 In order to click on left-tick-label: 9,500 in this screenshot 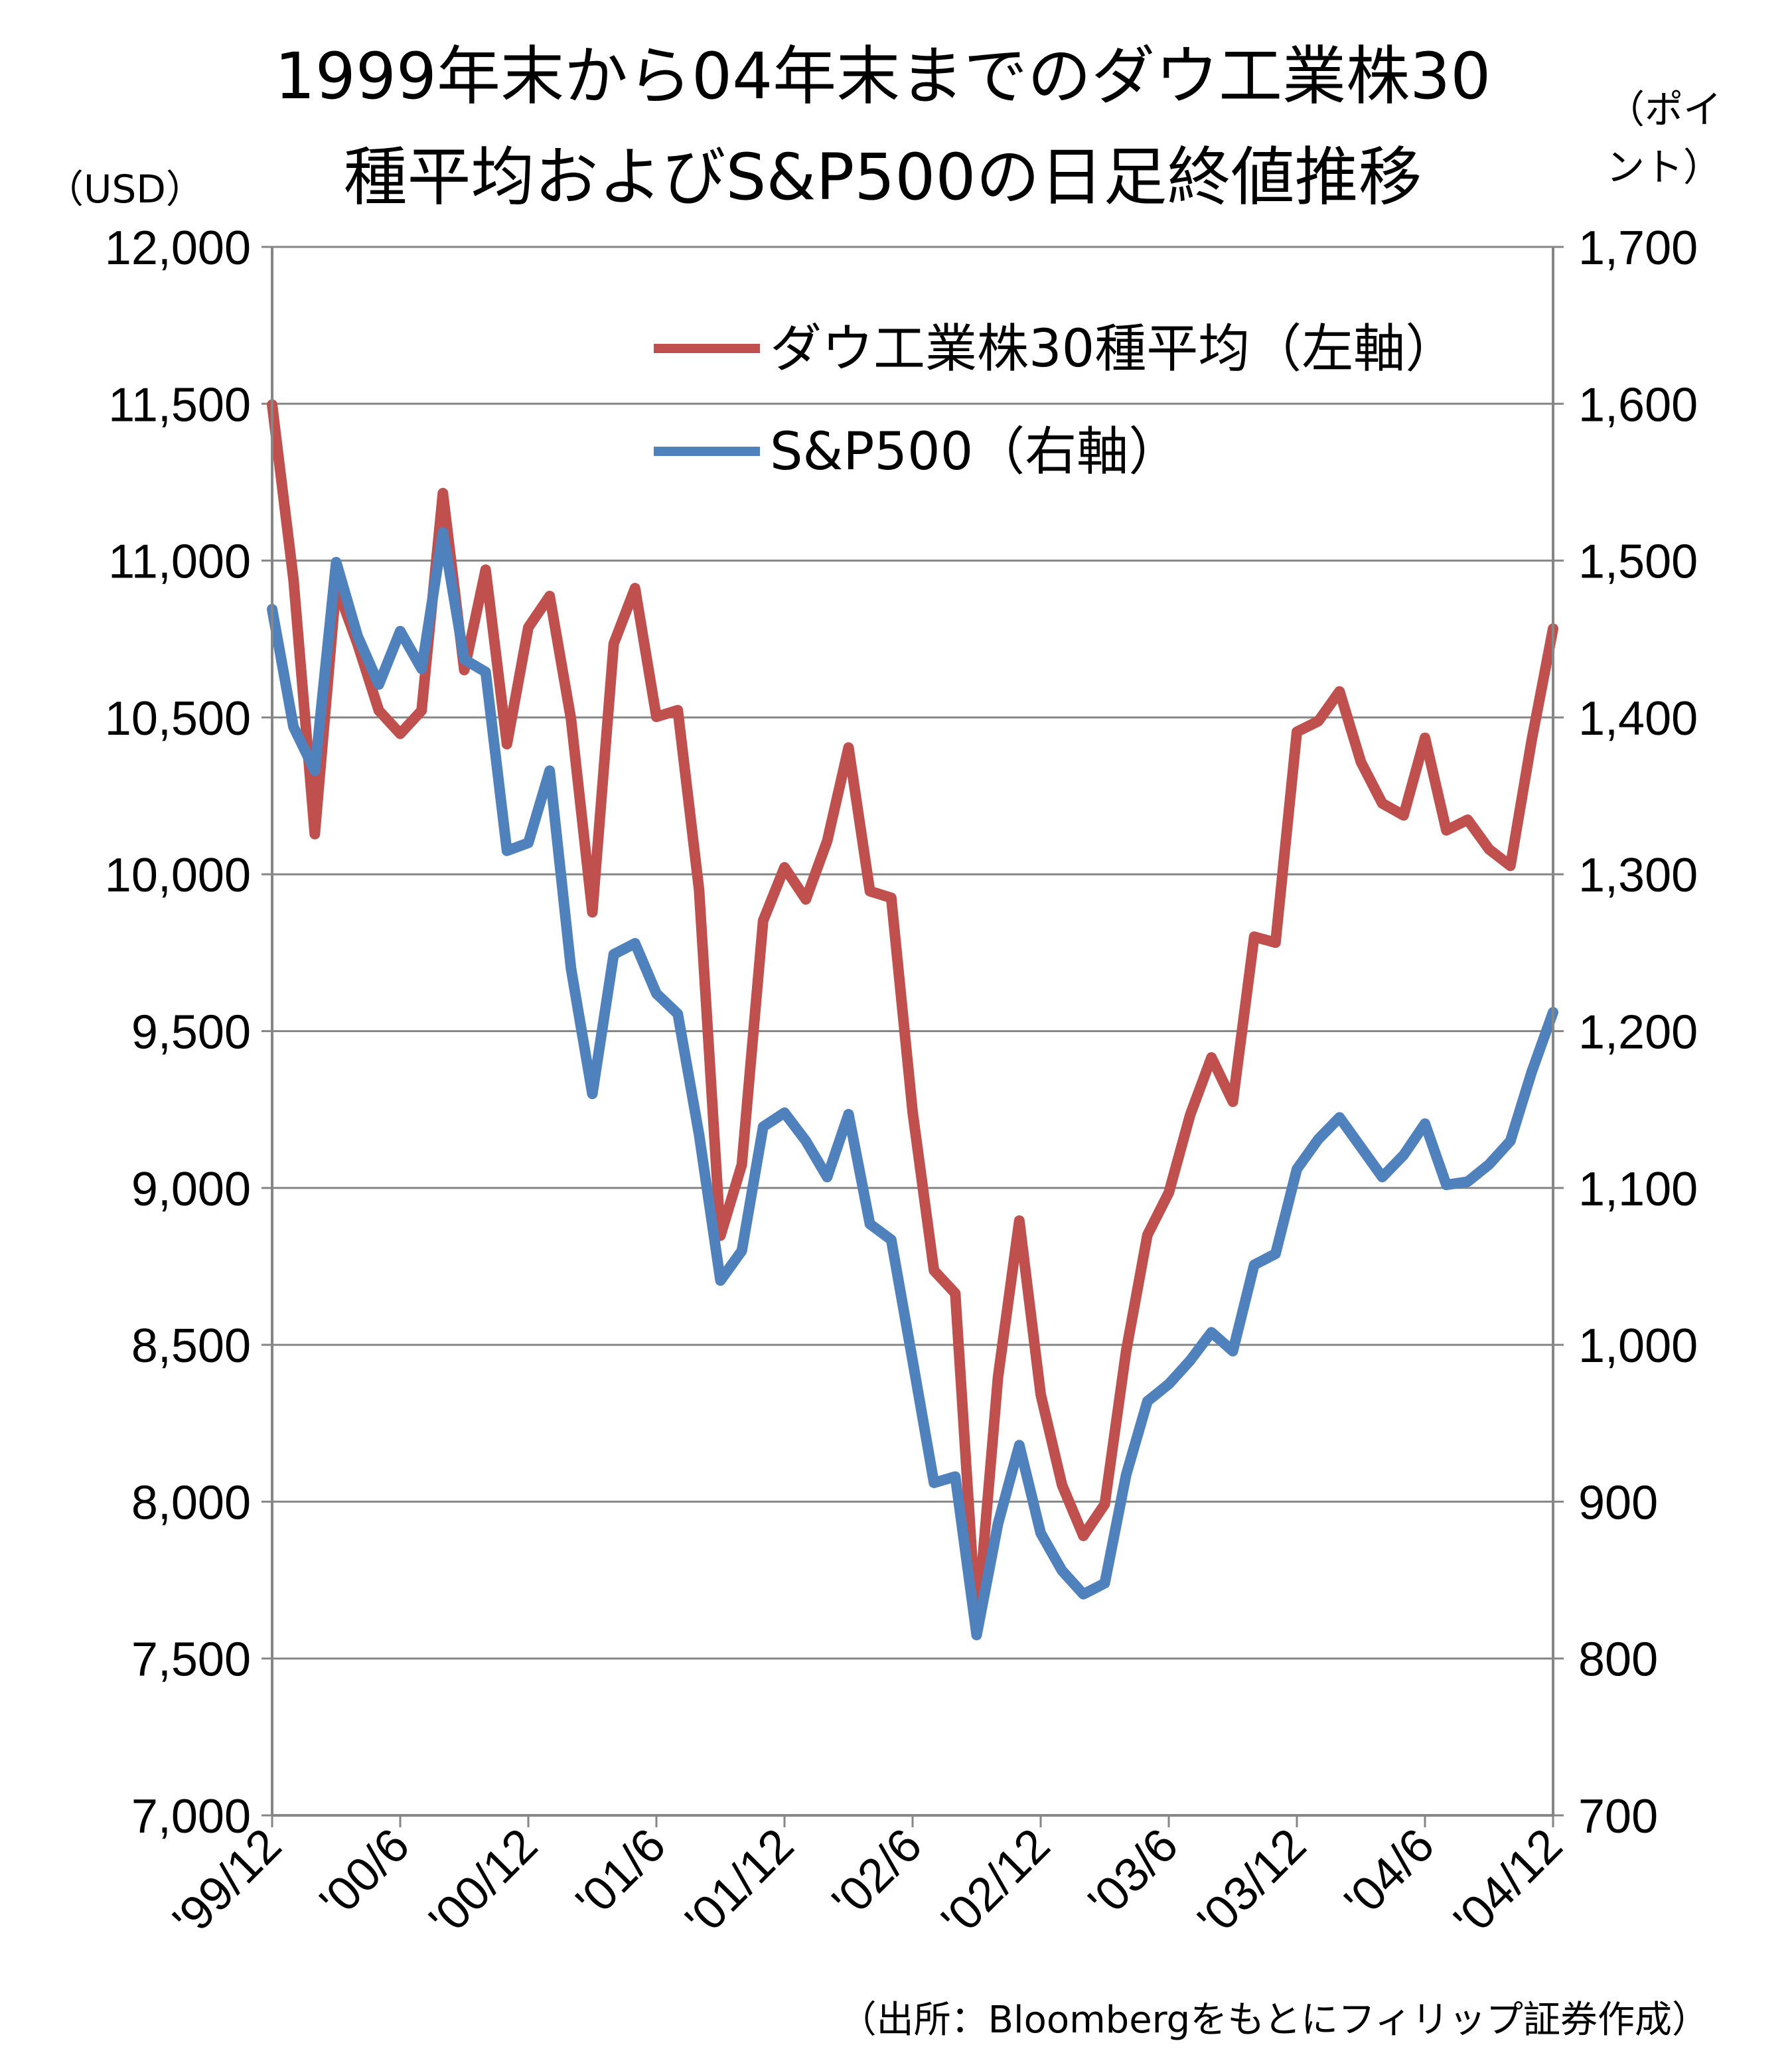, I will do `click(191, 1032)`.